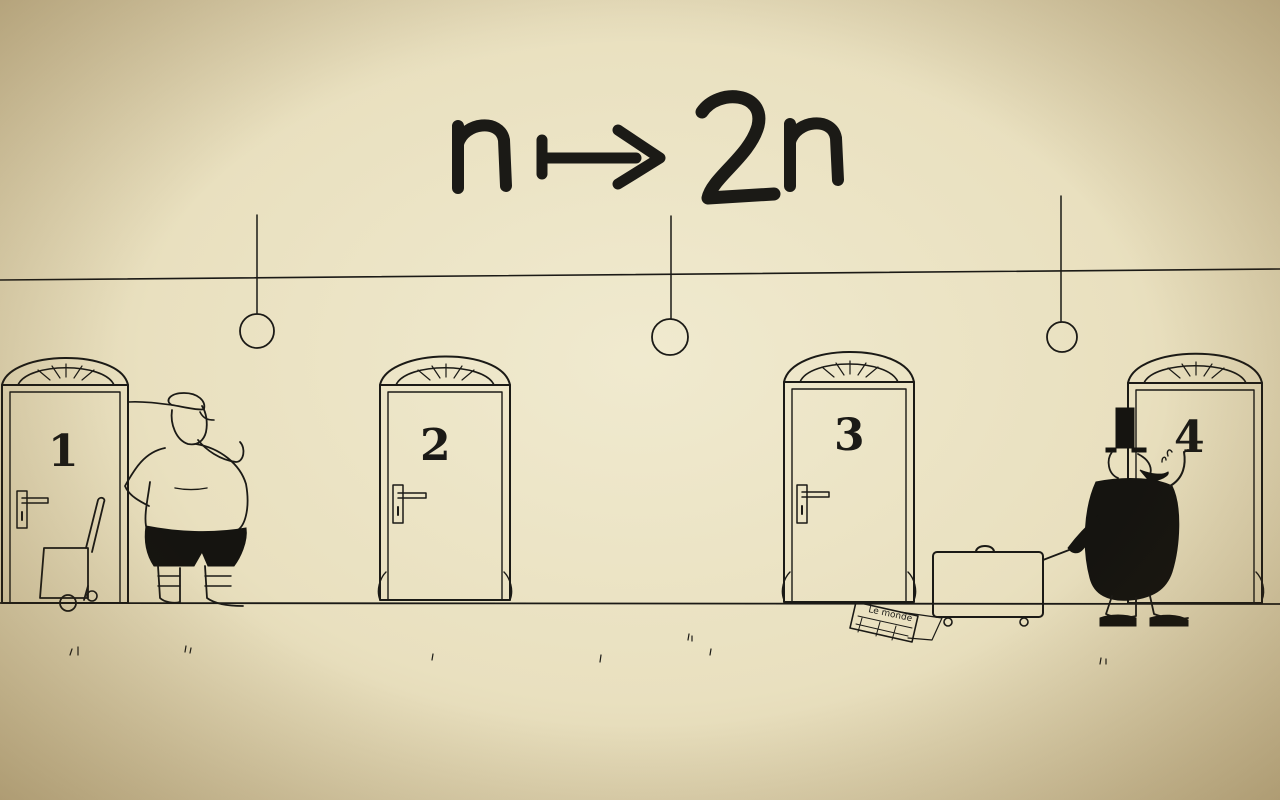 This screenshot has height=800, width=1280. I want to click on floor-line, so click(640, 603).